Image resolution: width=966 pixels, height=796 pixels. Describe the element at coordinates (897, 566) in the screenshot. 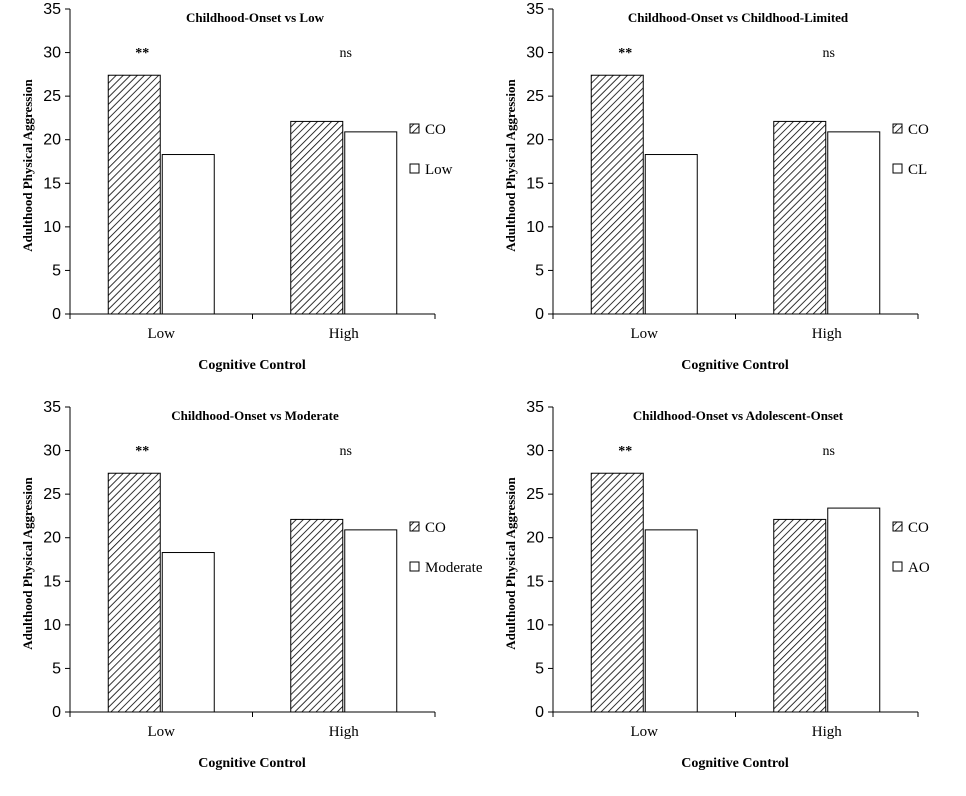

I see `legend-swatch-ao` at that location.